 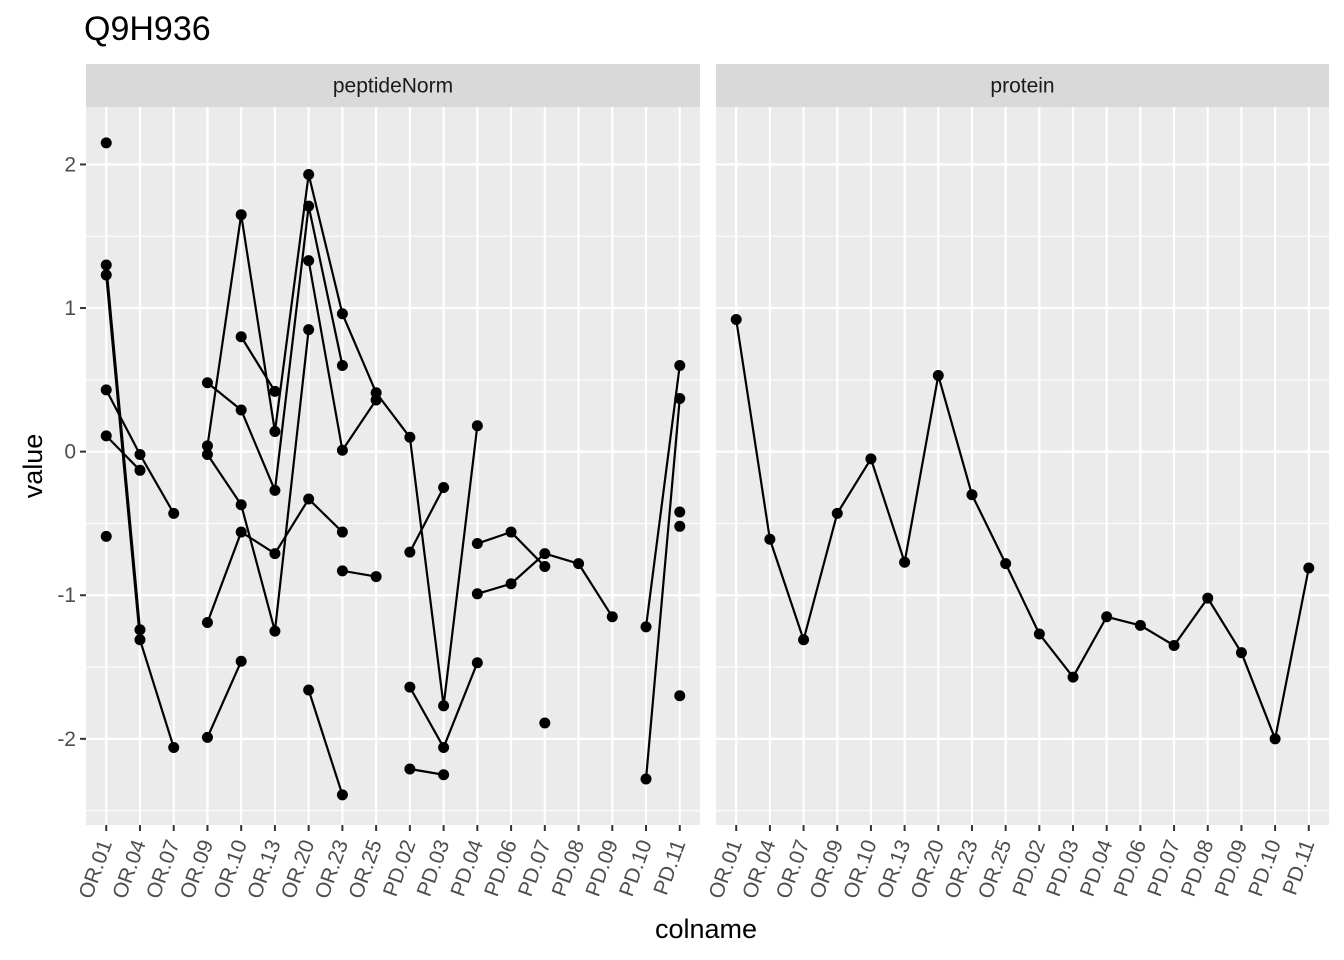 I want to click on panel-strip, so click(x=1022, y=85).